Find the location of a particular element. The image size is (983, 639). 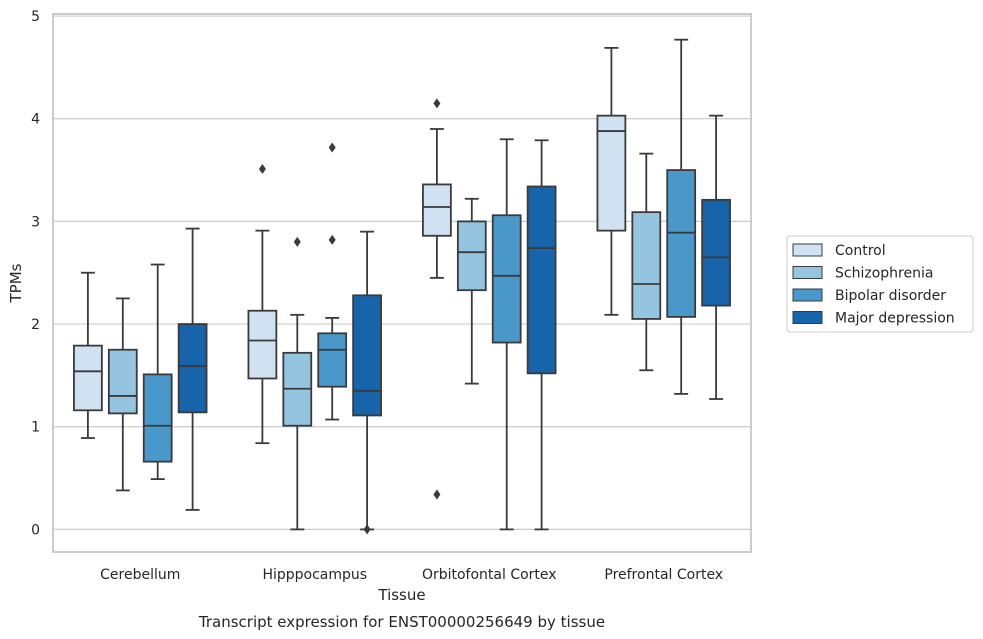

x-tick-label: Orbitofontal Cortex is located at coordinates (489, 575).